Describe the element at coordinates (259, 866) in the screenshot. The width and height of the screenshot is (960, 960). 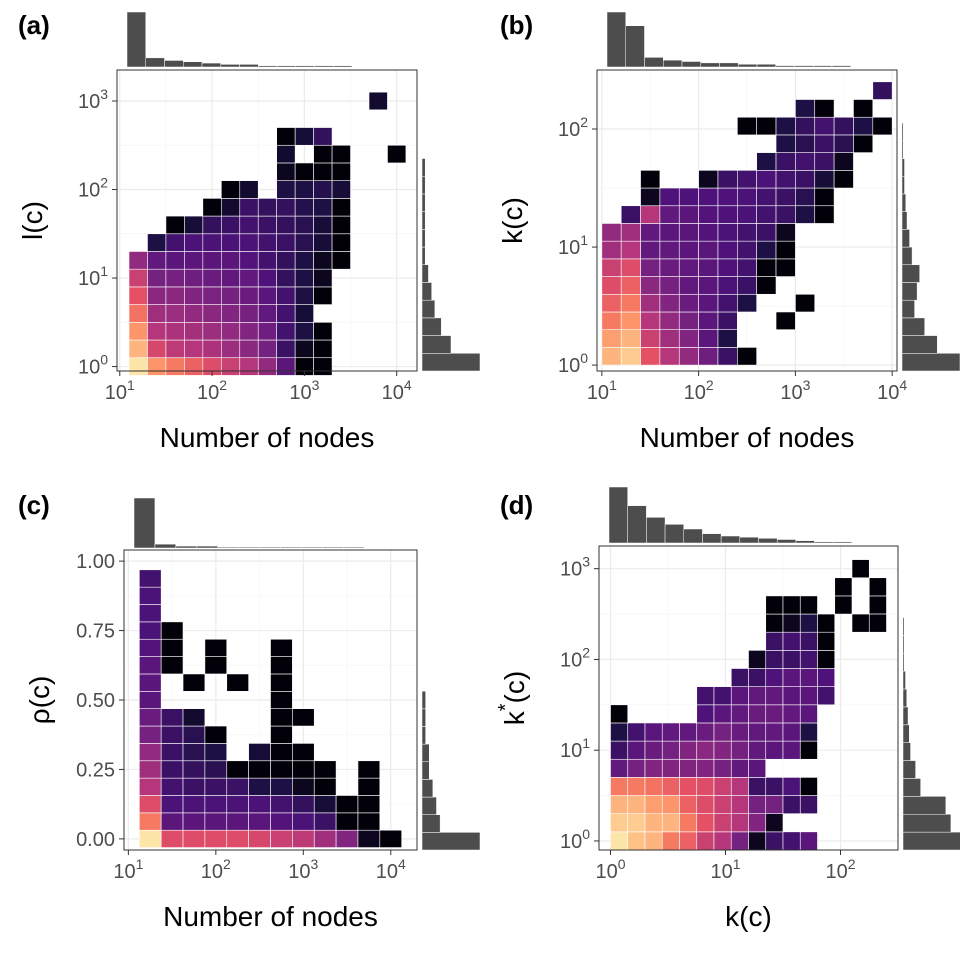
I see `x-axis: 10¹ 10² 10³ 10⁴` at that location.